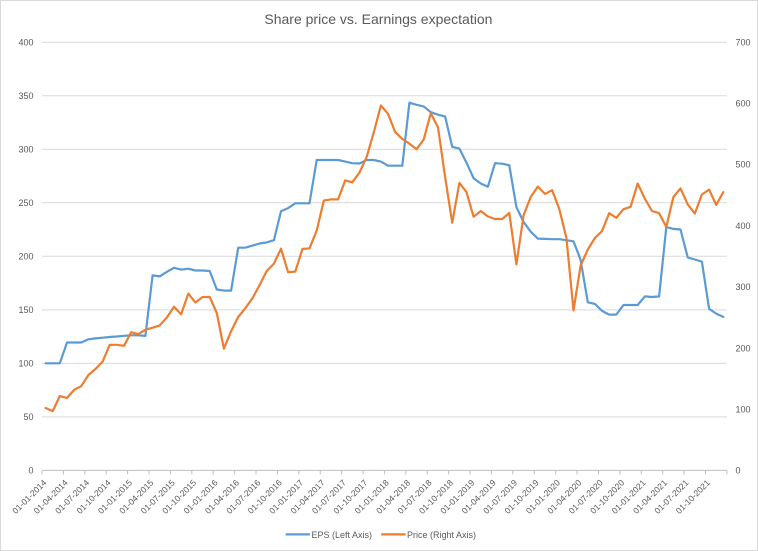 The height and width of the screenshot is (551, 758). I want to click on svg-text: 350, so click(25, 96).